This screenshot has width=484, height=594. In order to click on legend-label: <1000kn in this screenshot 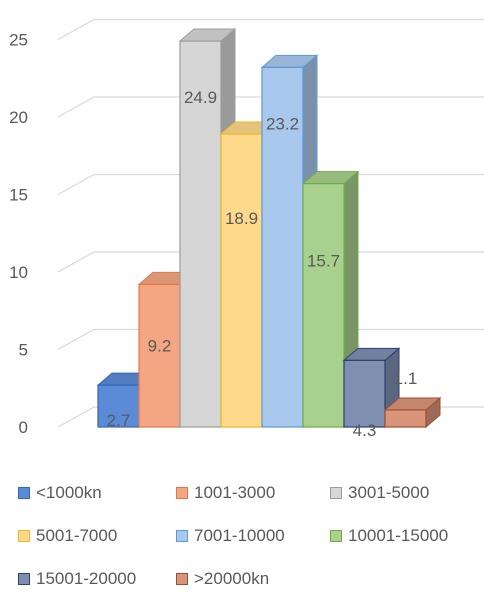, I will do `click(69, 492)`.